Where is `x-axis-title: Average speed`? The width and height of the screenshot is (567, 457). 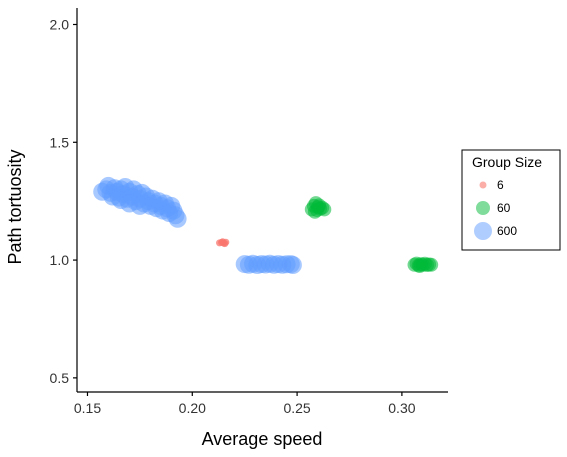 x-axis-title: Average speed is located at coordinates (262, 439).